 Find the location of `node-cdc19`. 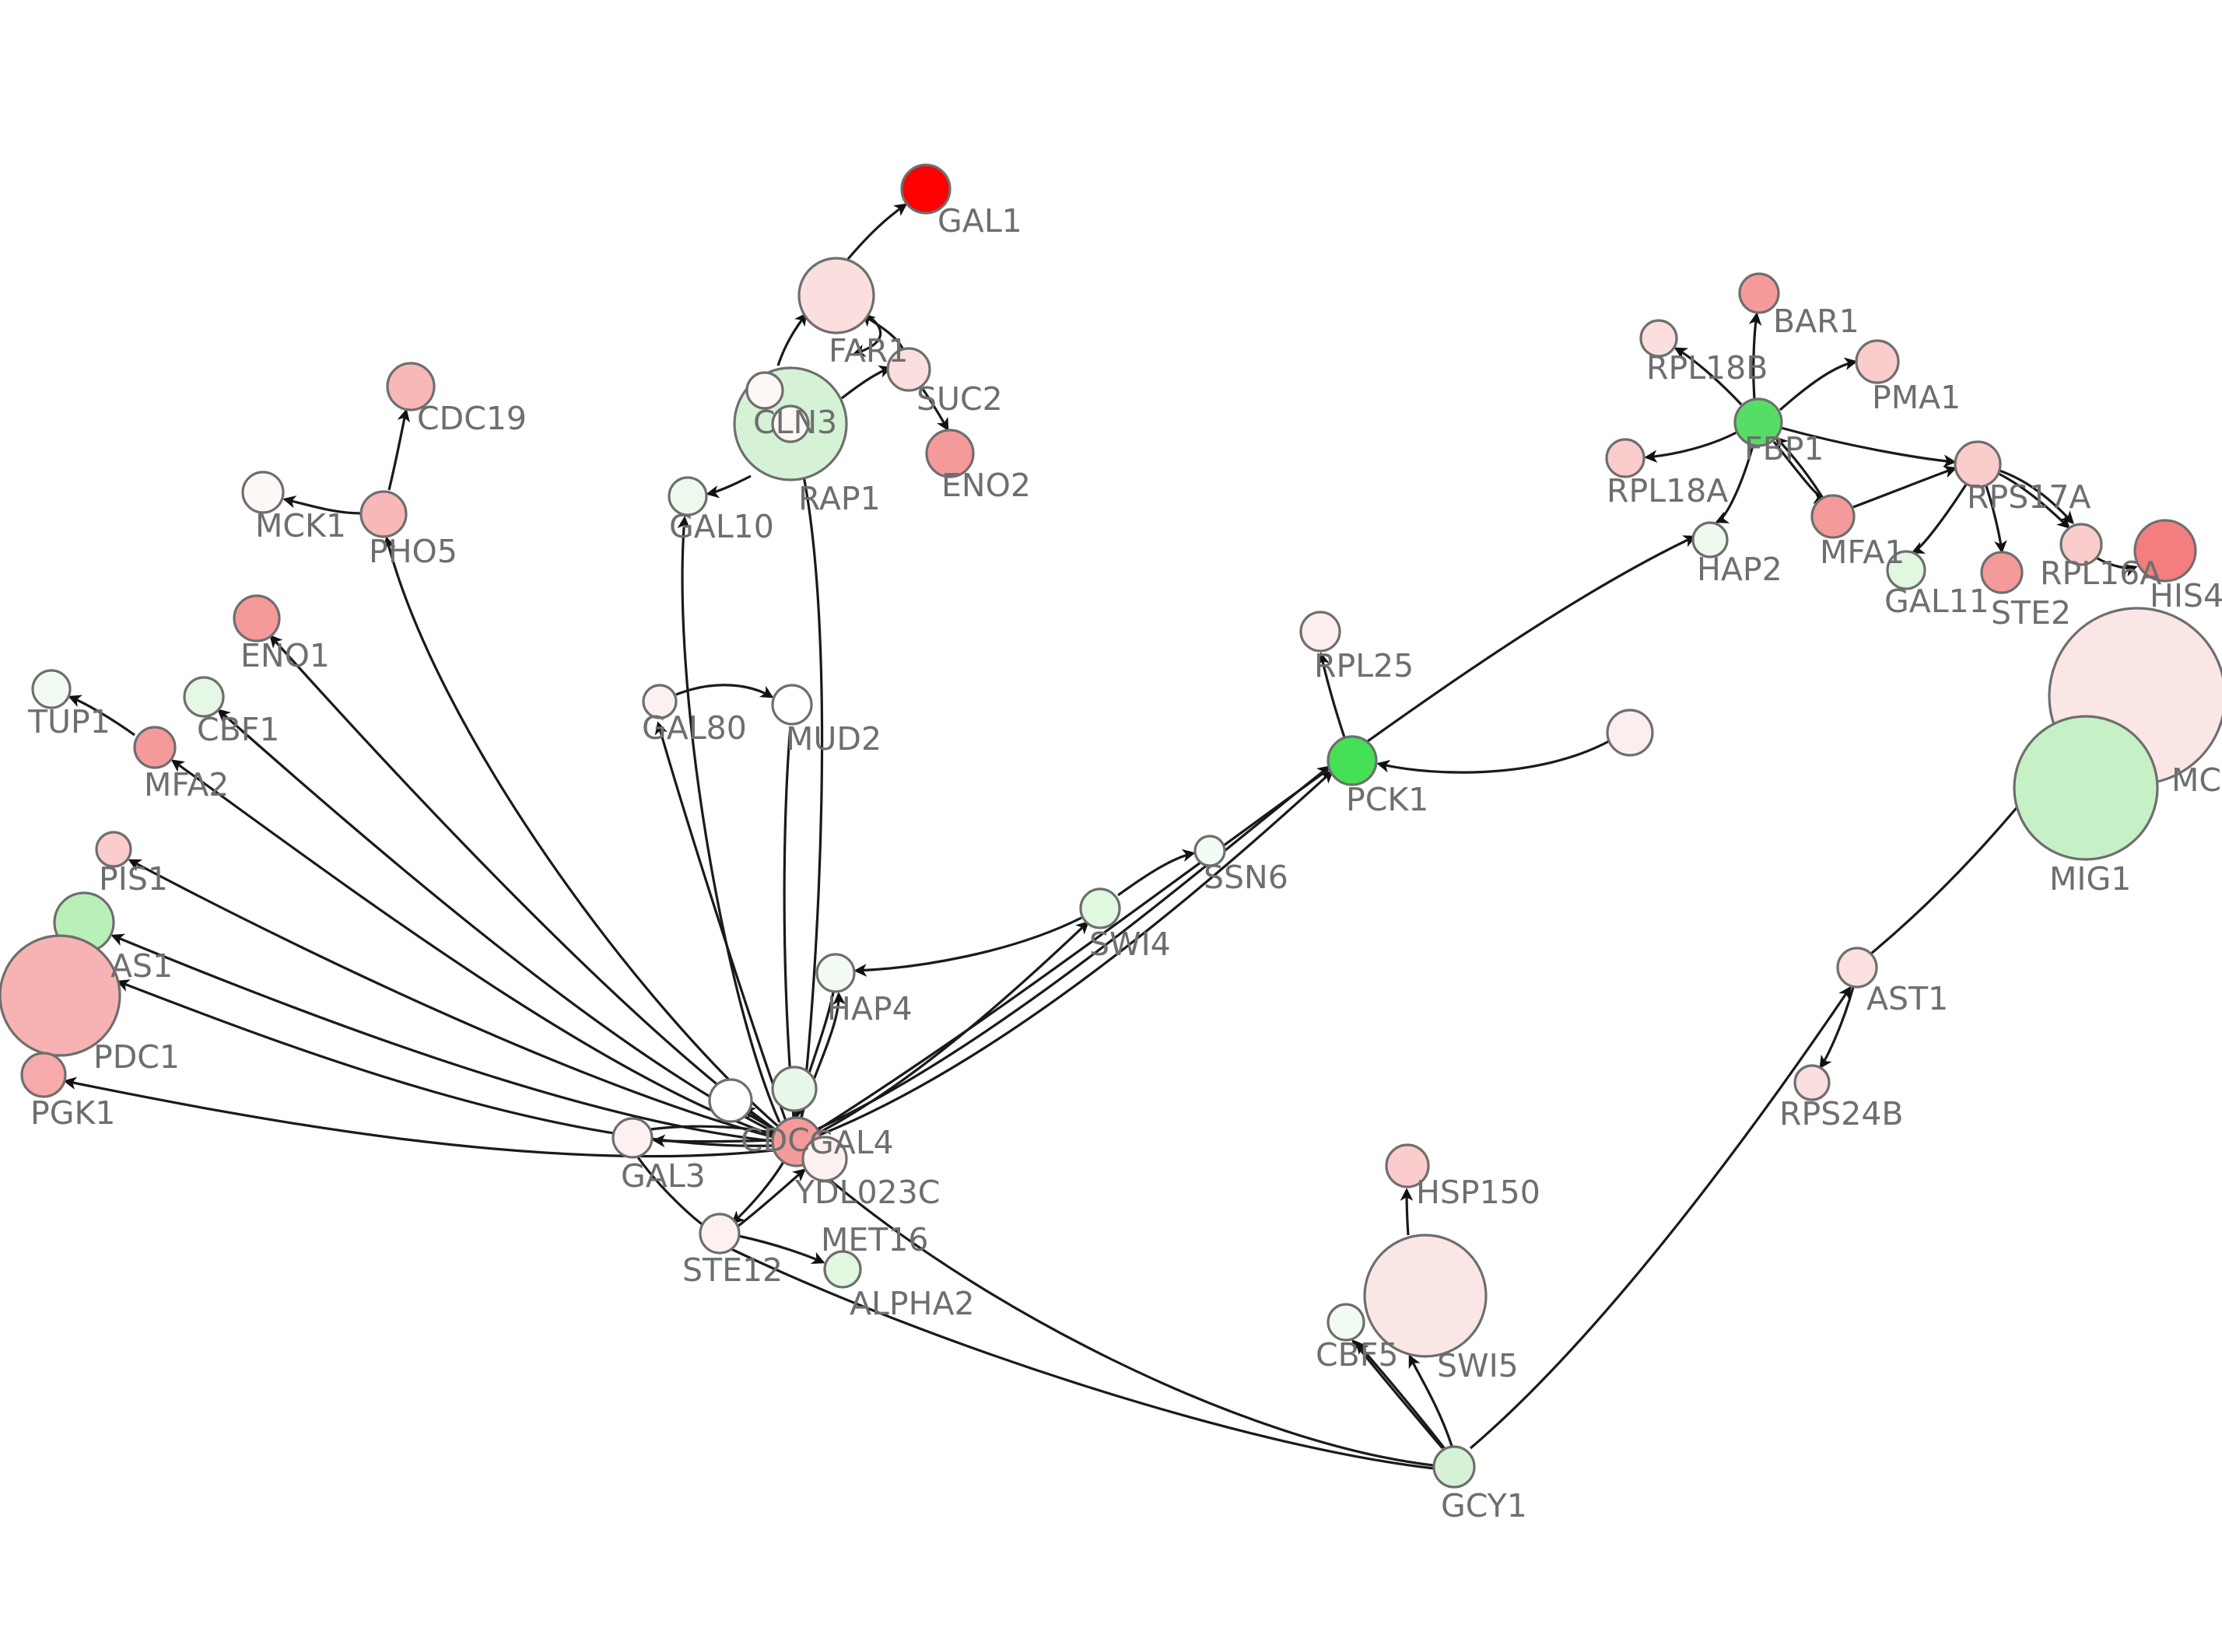

node-cdc19 is located at coordinates (411, 386).